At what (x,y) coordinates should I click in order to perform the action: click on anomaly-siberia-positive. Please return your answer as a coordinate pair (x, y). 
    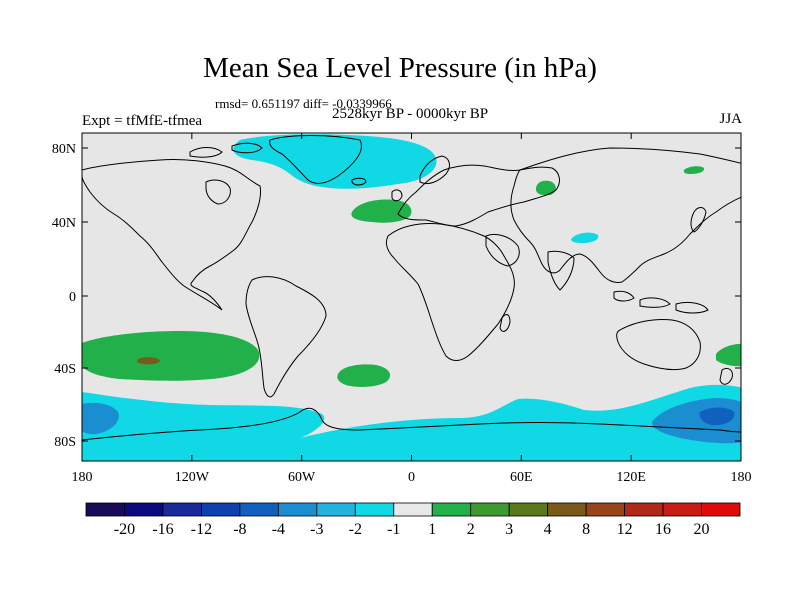
    Looking at the image, I should click on (694, 170).